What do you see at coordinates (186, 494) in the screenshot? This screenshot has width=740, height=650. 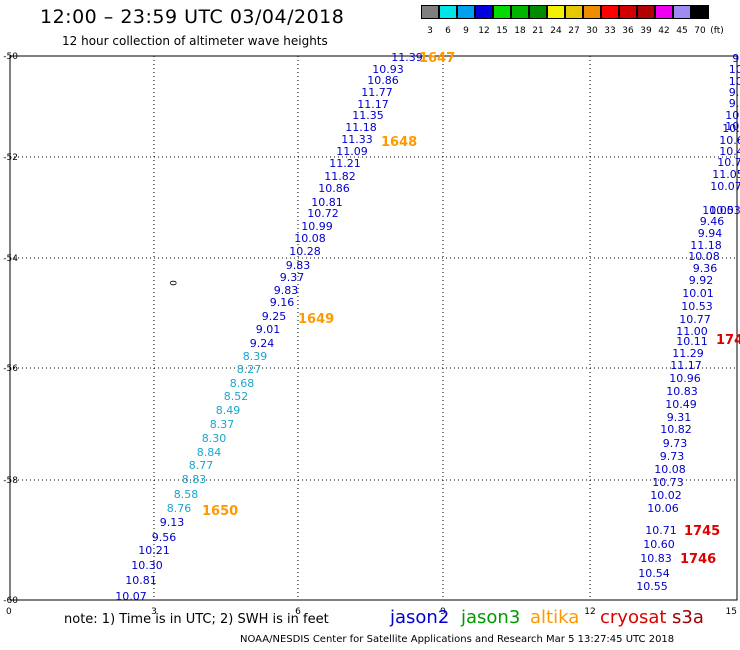 I see `swh-value: 8.58` at bounding box center [186, 494].